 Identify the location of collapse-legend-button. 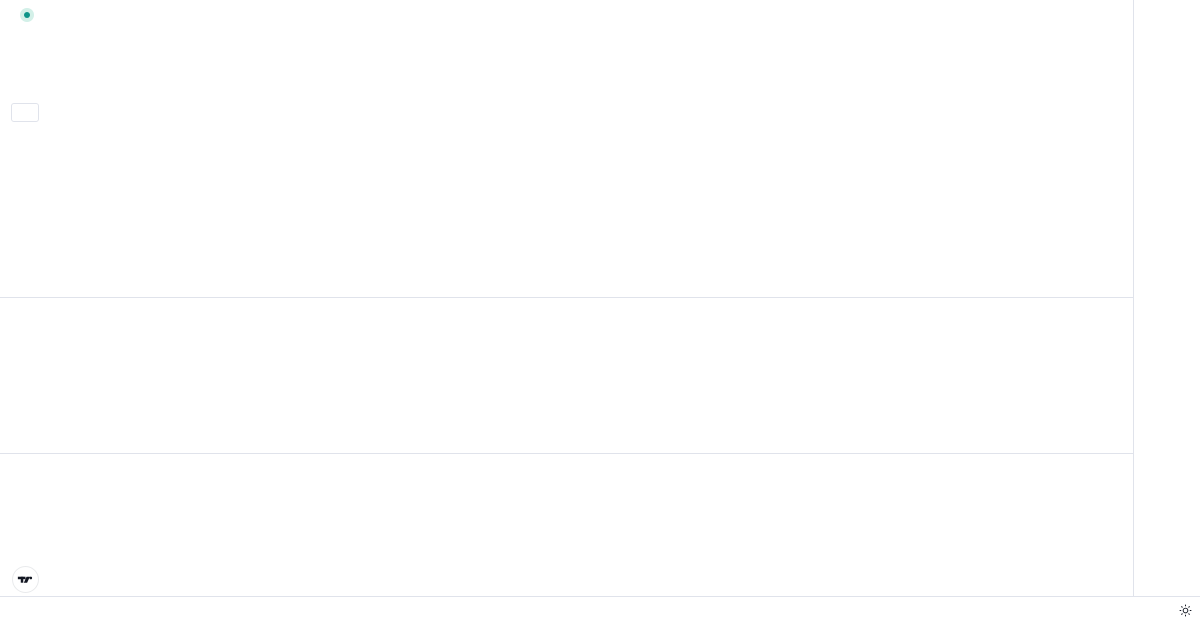
(25, 112).